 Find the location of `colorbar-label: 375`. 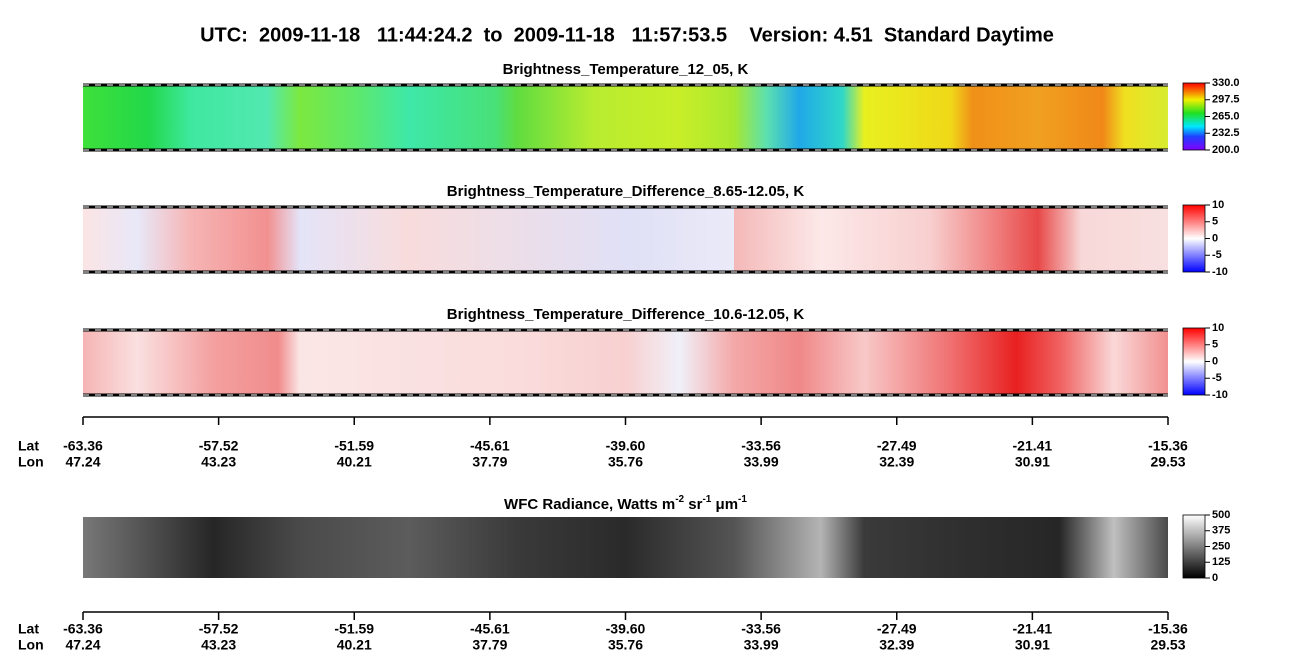

colorbar-label: 375 is located at coordinates (1221, 531).